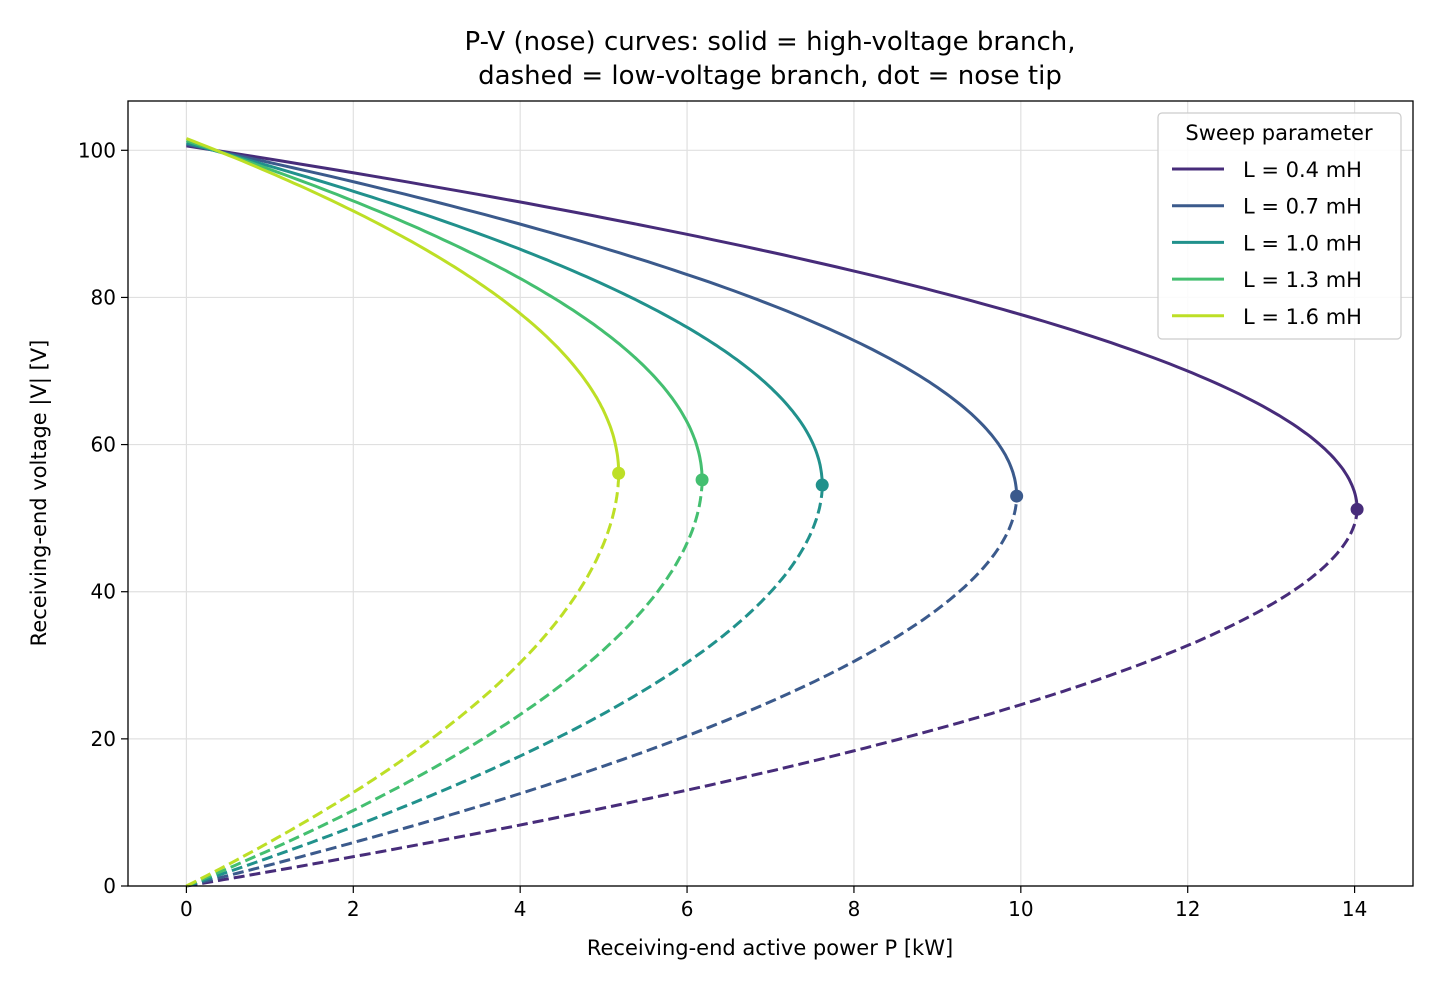 Image resolution: width=1440 pixels, height=990 pixels. What do you see at coordinates (1354, 909) in the screenshot?
I see `x-tick-label: 14` at bounding box center [1354, 909].